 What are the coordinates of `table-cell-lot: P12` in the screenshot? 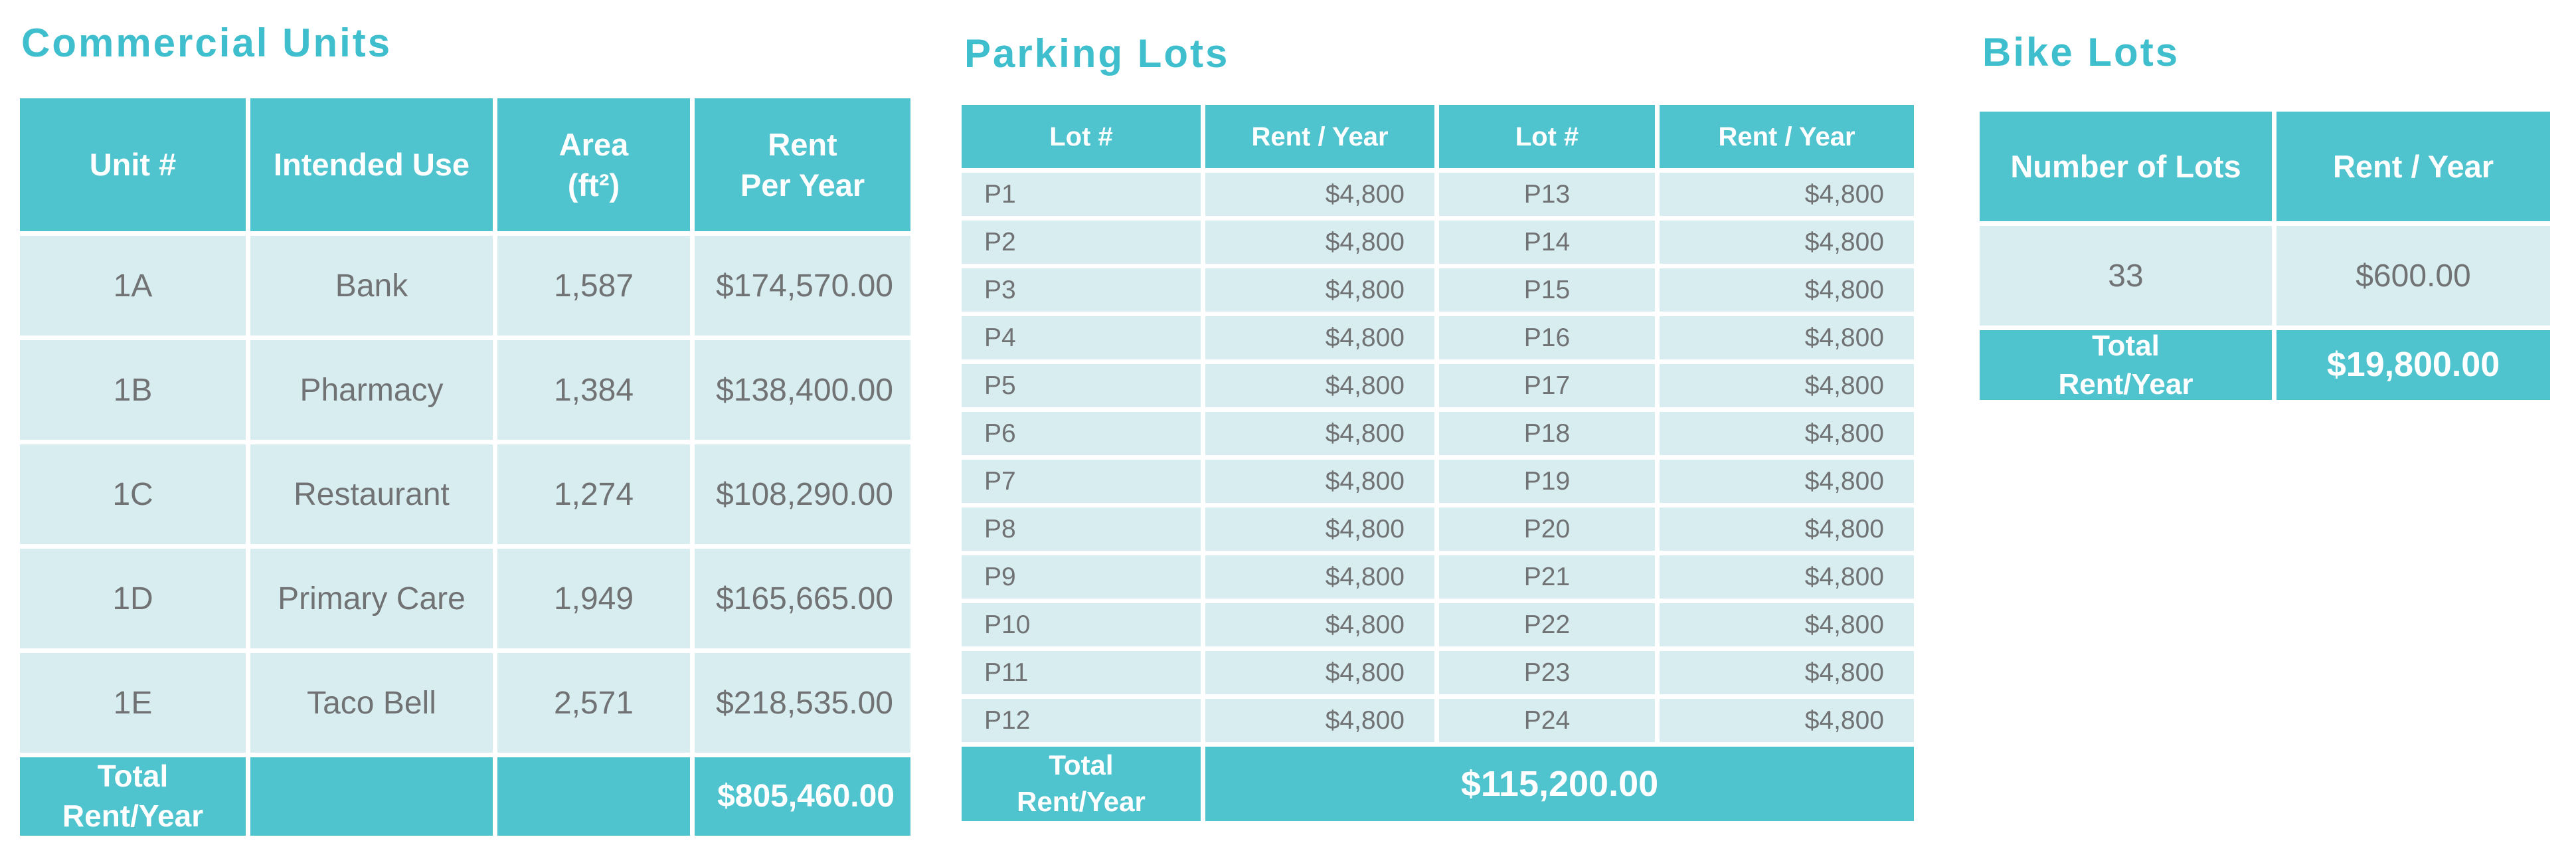 It's located at (1081, 721).